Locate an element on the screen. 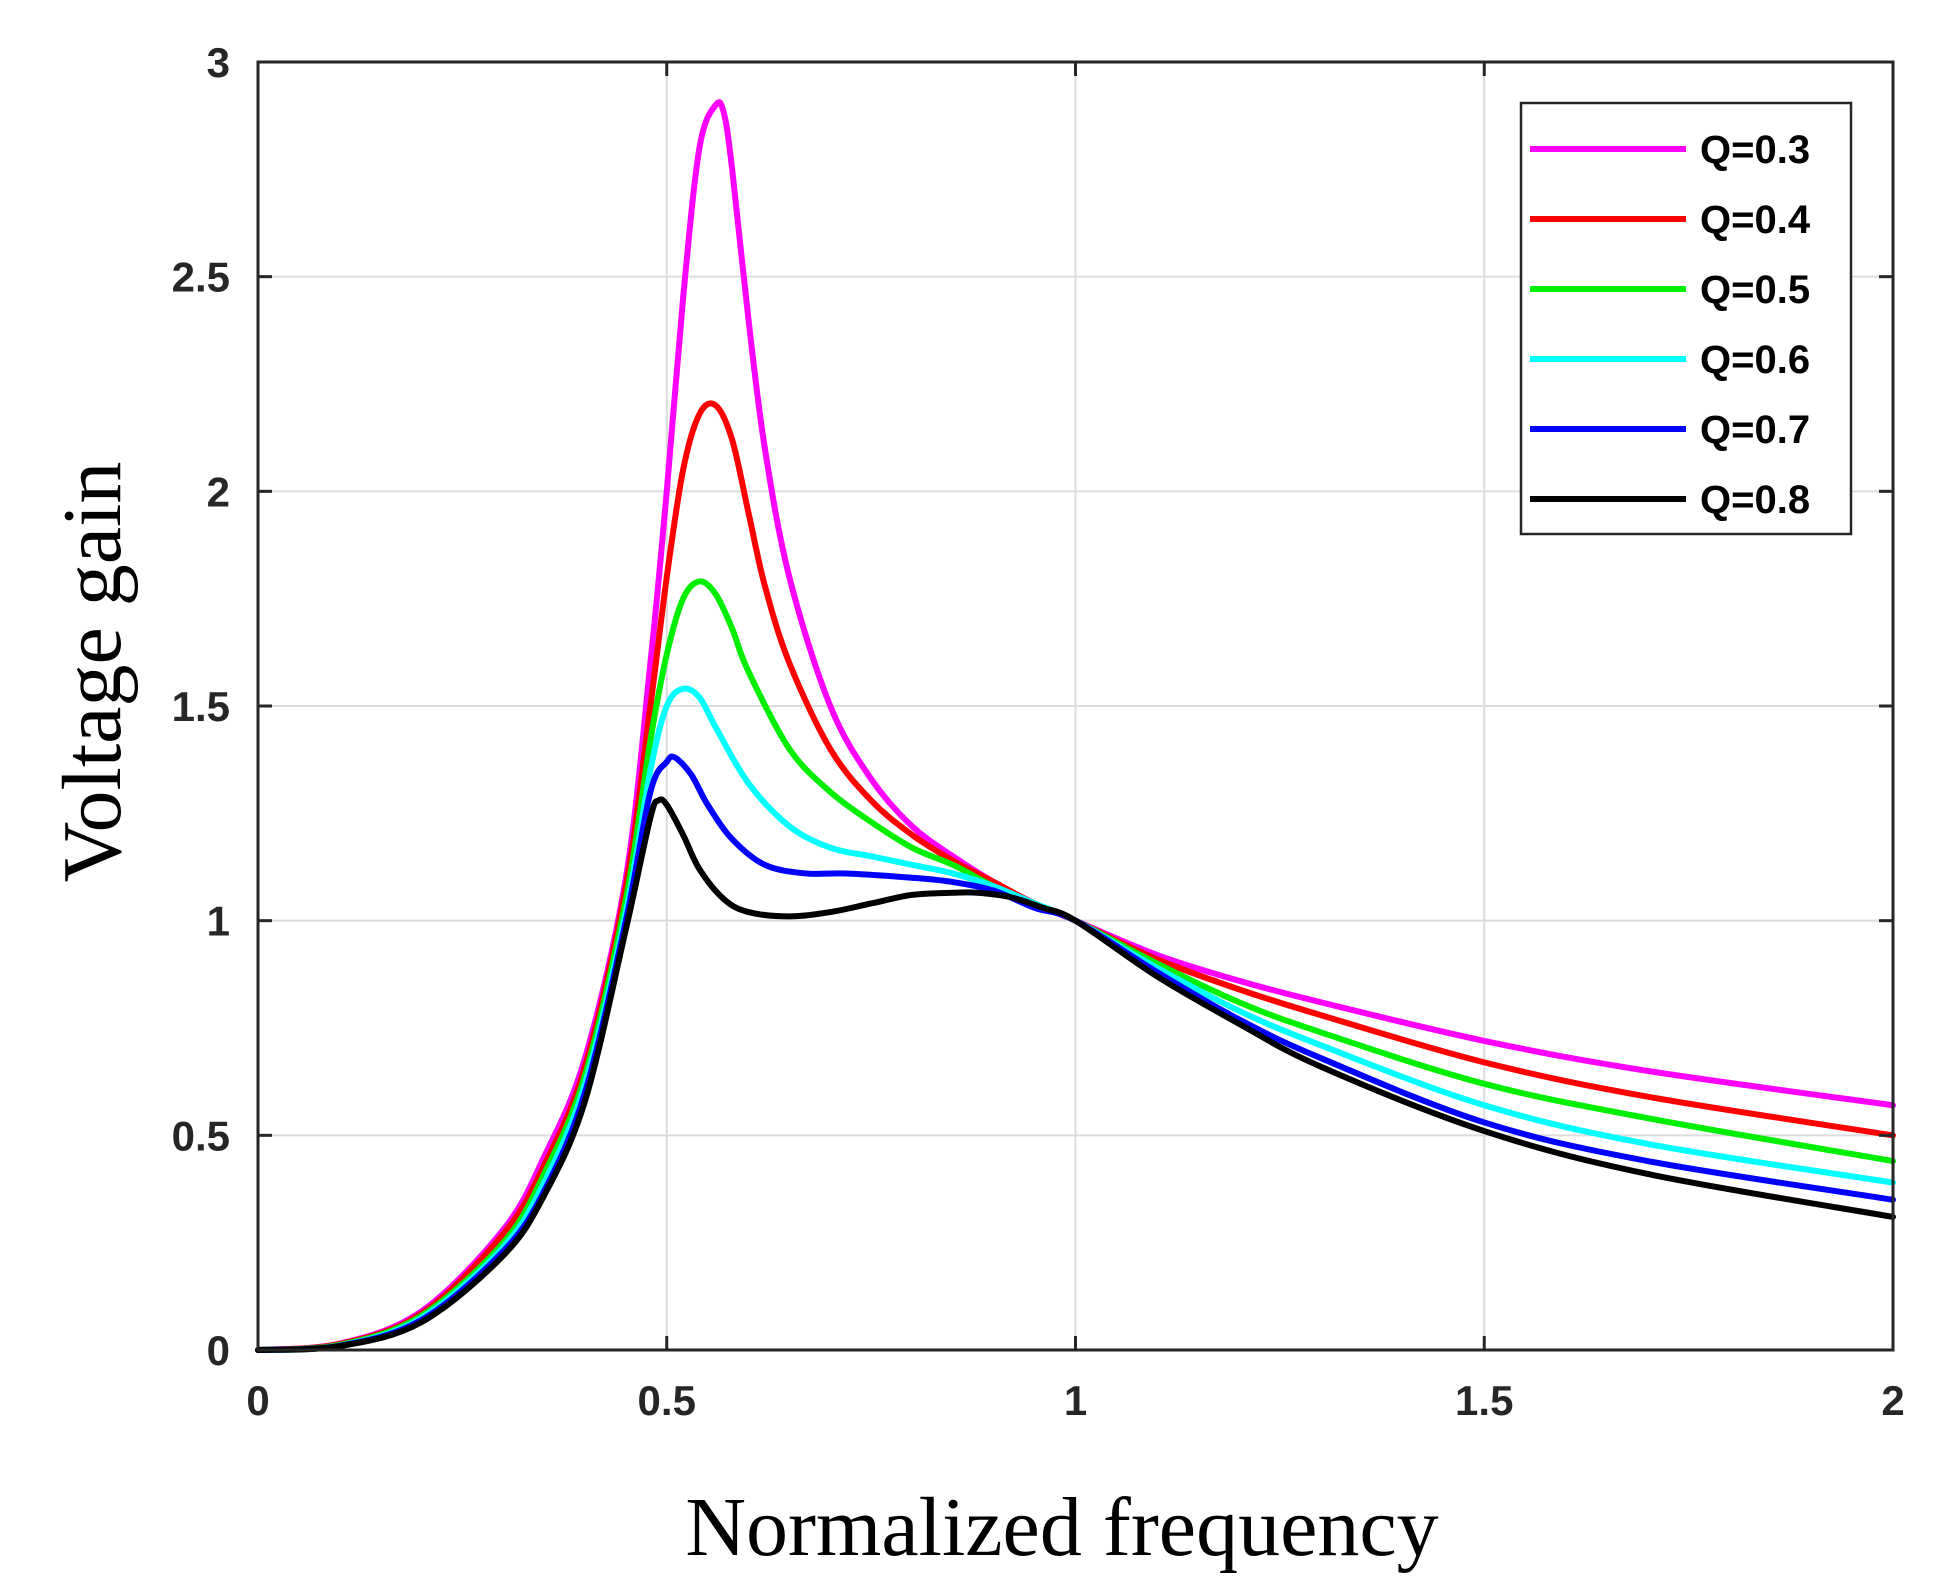 The width and height of the screenshot is (1950, 1593). legend: Q=0.3 Q=0.4 Q=0.5 Q=0.6 Q=0.7 Q=0.8 is located at coordinates (1686, 318).